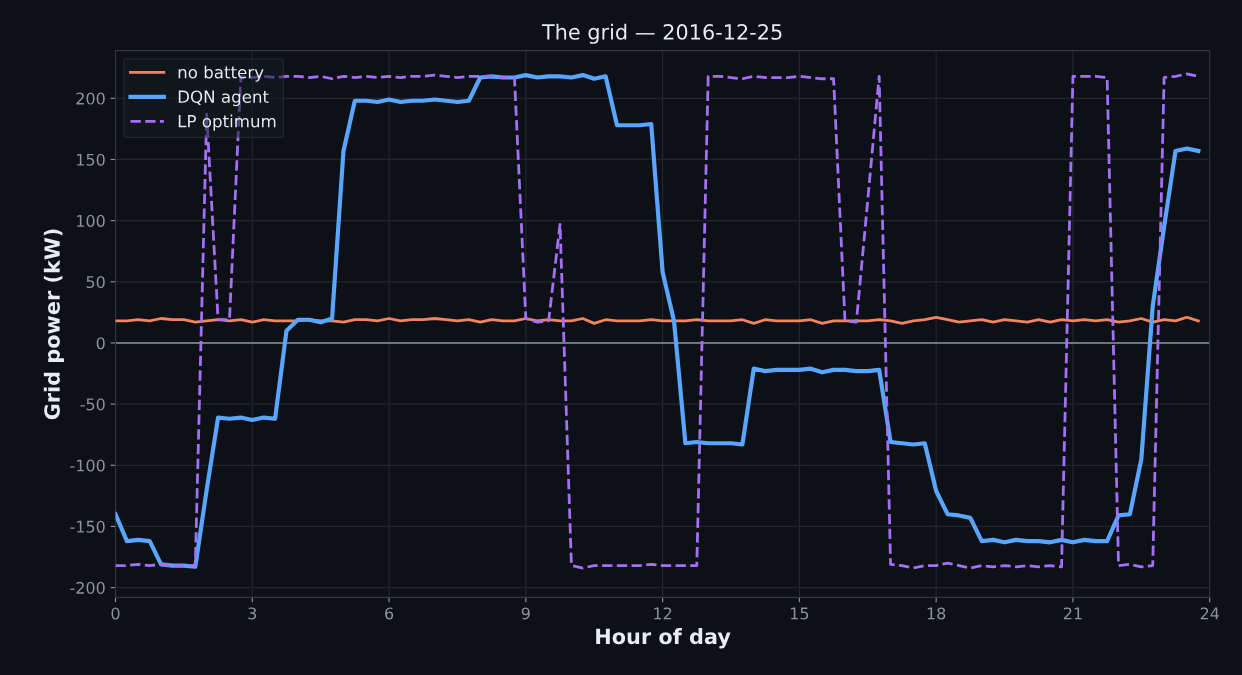  Describe the element at coordinates (87, 587) in the screenshot. I see `y-tick-label: -200` at that location.